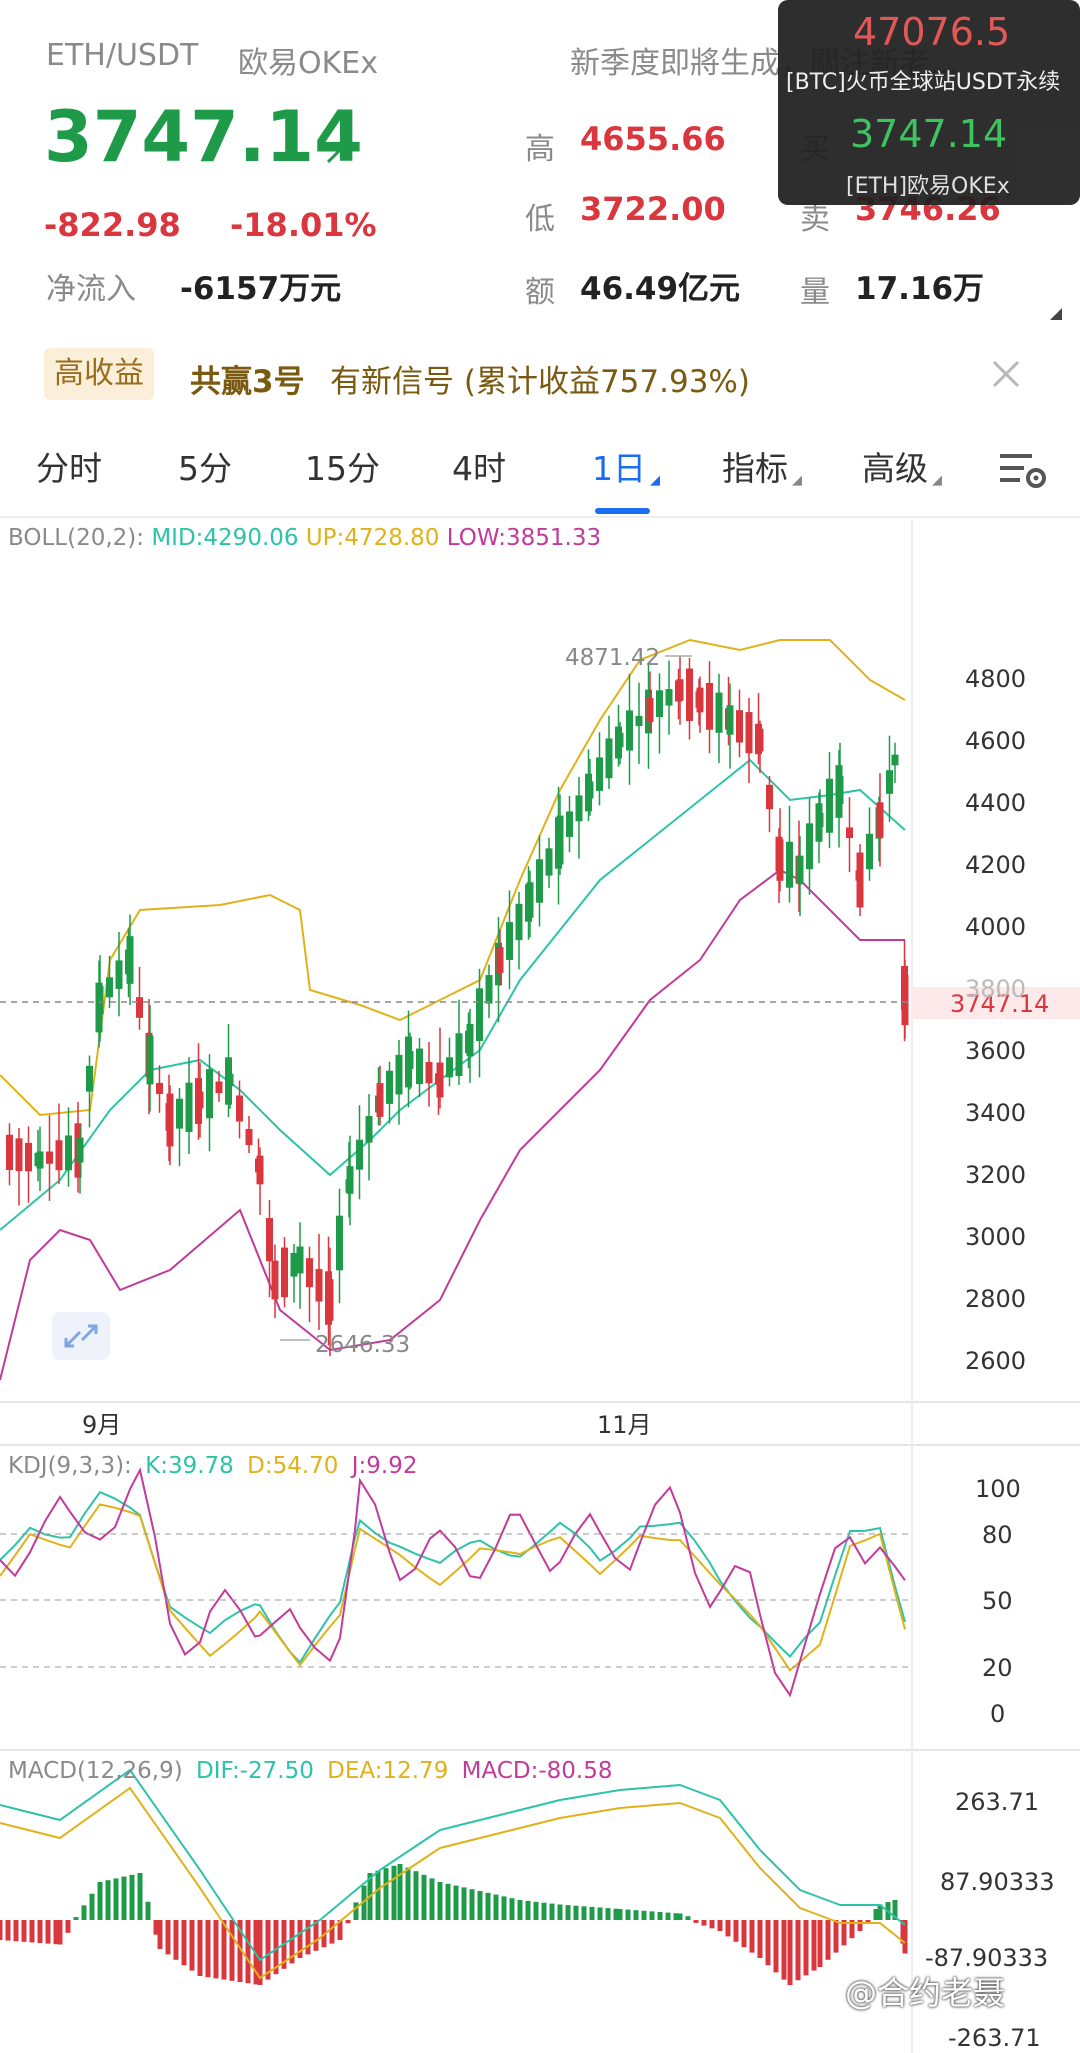 The width and height of the screenshot is (1080, 2053). Describe the element at coordinates (342, 468) in the screenshot. I see `tab-15min: 15分` at that location.